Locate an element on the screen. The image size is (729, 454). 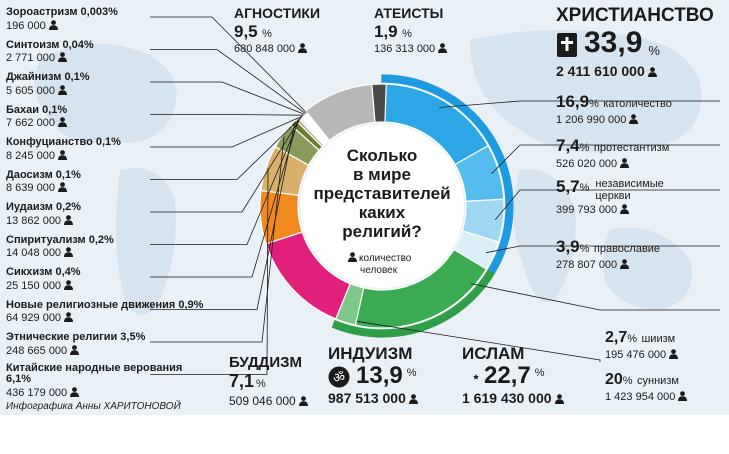
agnostics-count: 680 848 000 is located at coordinates (265, 49).